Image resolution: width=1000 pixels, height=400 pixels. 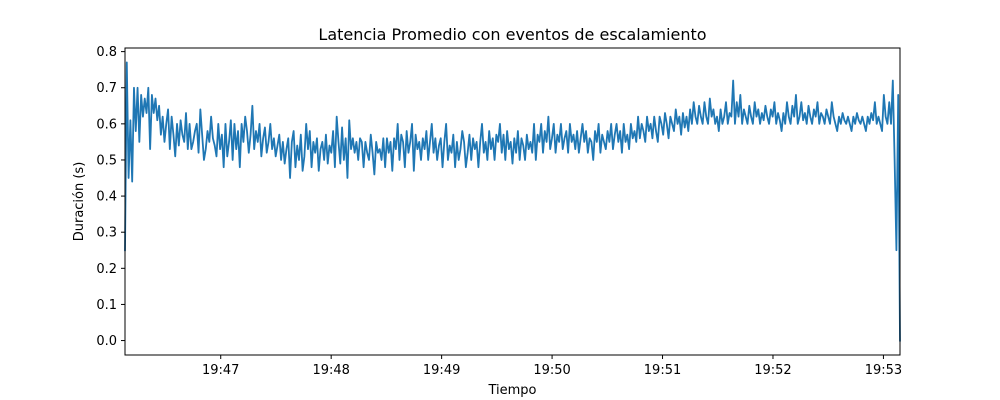 What do you see at coordinates (106, 160) in the screenshot?
I see `y-tick-label: 0.5` at bounding box center [106, 160].